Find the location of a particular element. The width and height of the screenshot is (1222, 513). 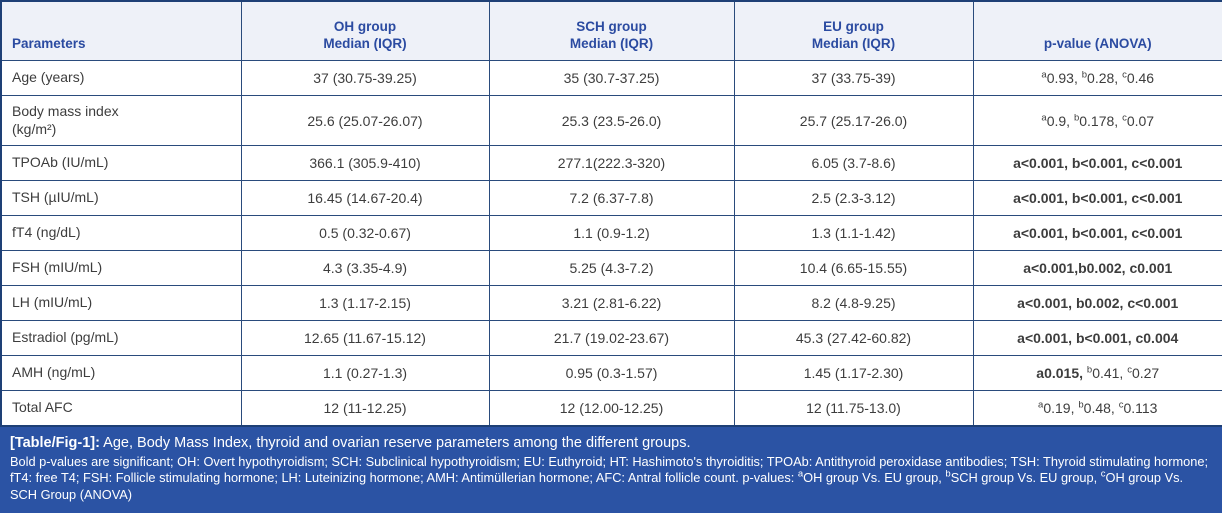

cell-amh-pvalue: a0.015, b0.41, c0.27 is located at coordinates (1097, 373).